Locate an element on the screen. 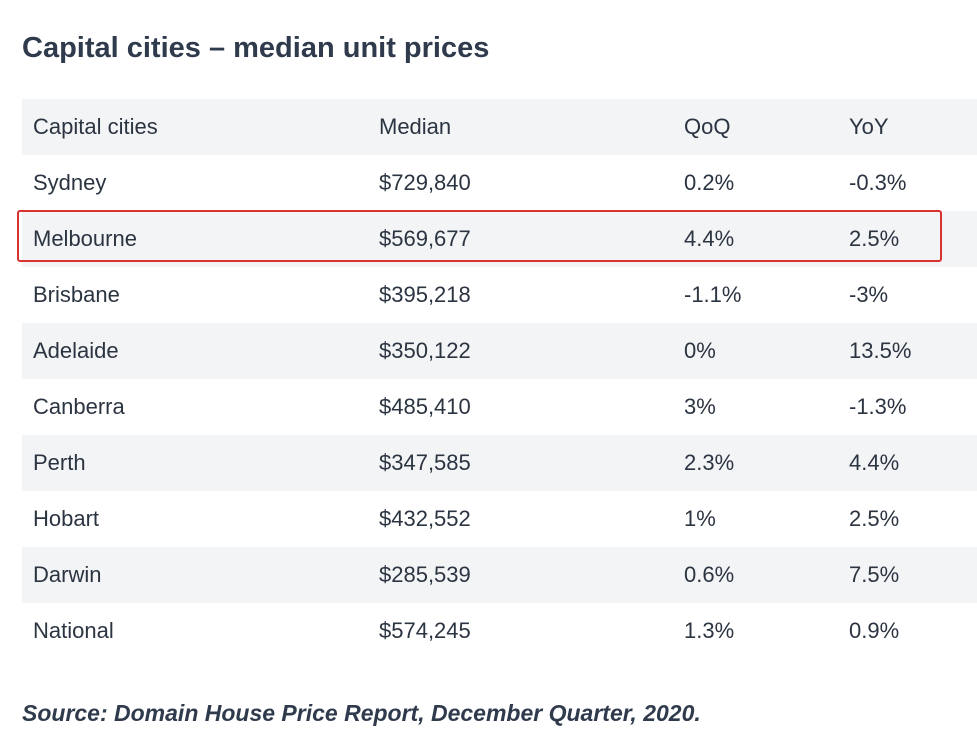  table-row-national: National $574,245 1.3% 0.9% is located at coordinates (499, 631).